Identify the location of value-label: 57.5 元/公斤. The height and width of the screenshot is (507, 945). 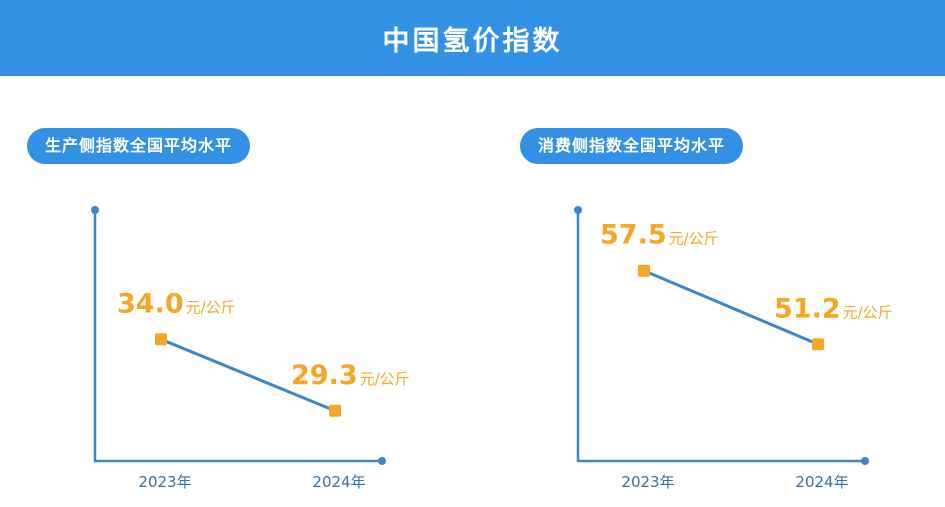
(659, 235).